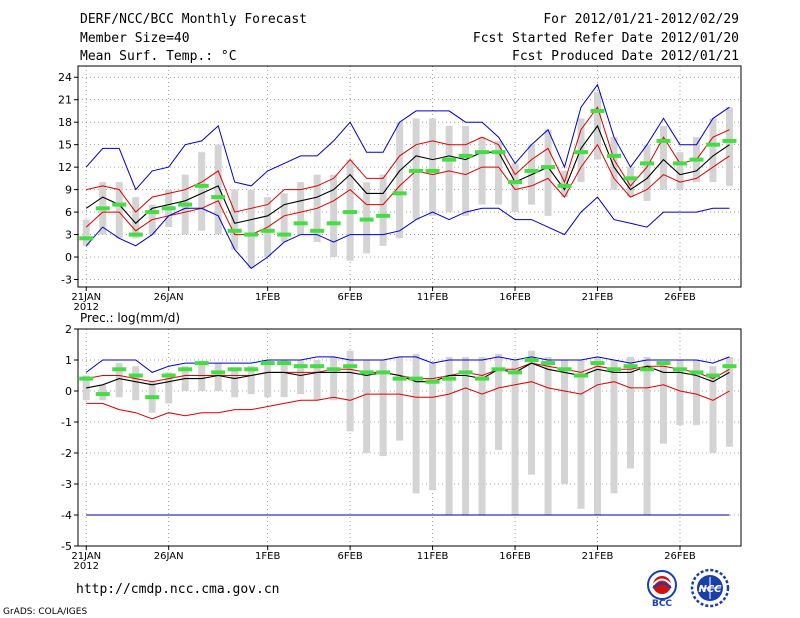 This screenshot has height=618, width=800. What do you see at coordinates (65, 167) in the screenshot?
I see `y-tick-label: 12` at bounding box center [65, 167].